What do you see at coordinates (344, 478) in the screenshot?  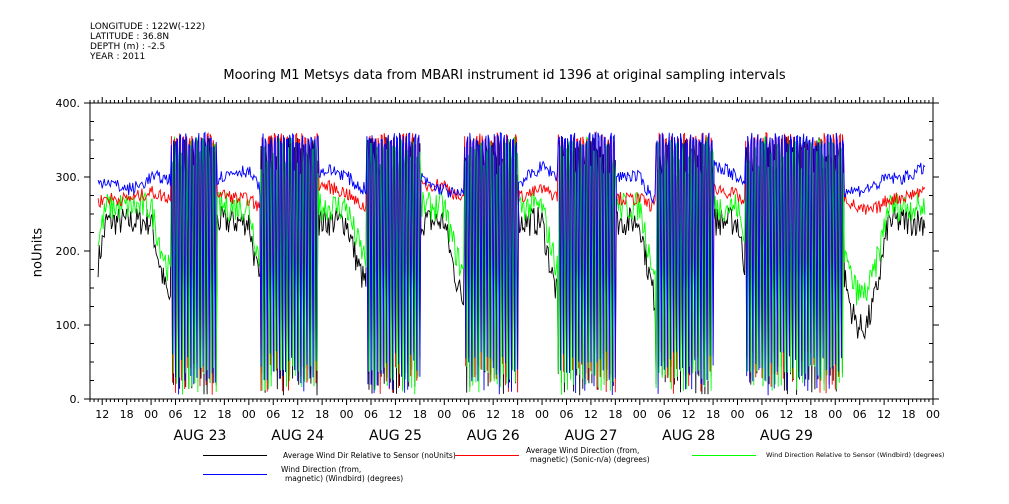 I see `legend-label-blue-2: magnetic) (Windbird) (degrees)` at bounding box center [344, 478].